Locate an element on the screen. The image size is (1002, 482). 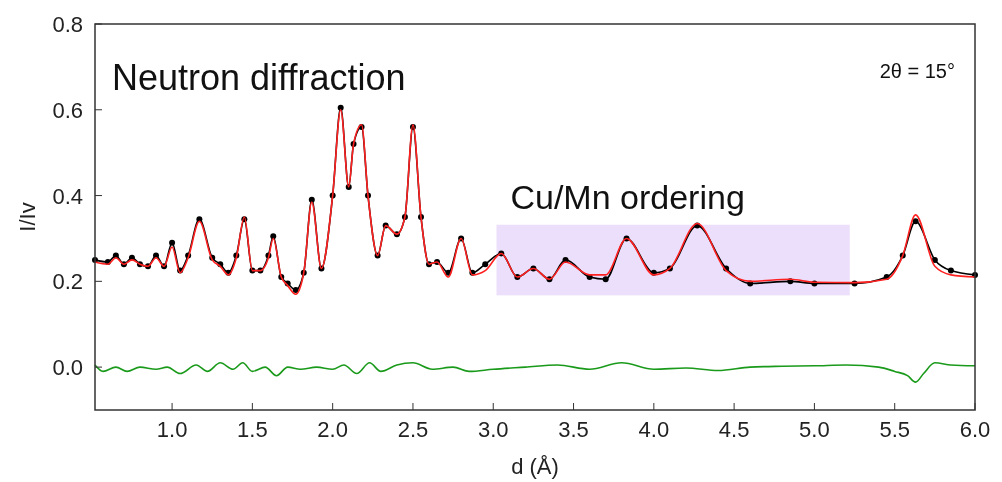
x-tick-label: 3.5 is located at coordinates (573, 429).